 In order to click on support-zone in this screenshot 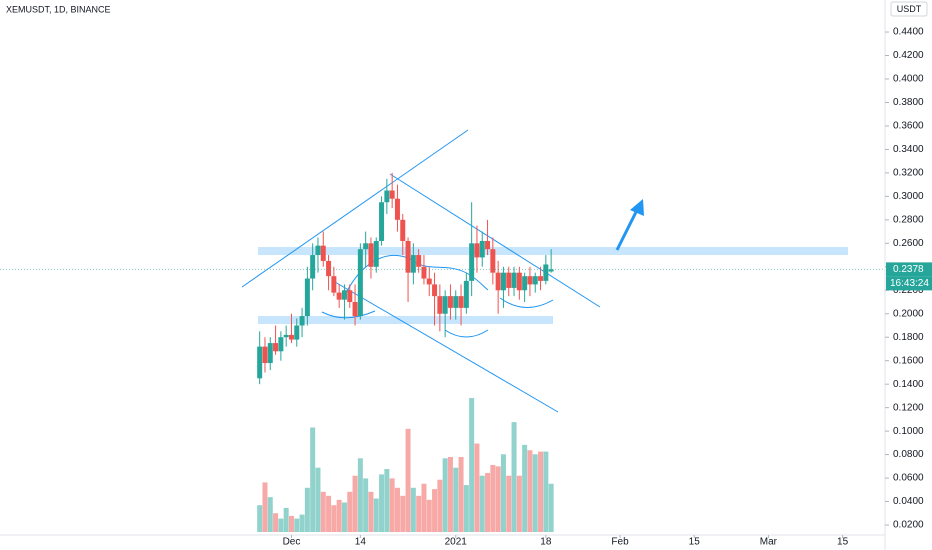, I will do `click(405, 320)`.